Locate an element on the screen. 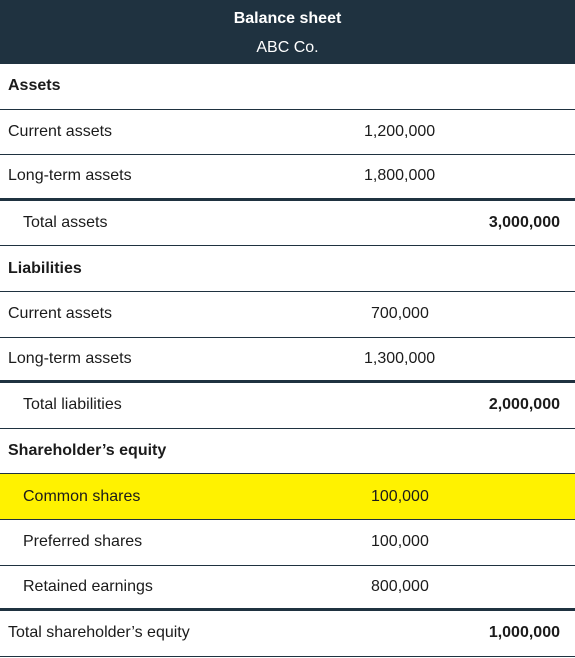 This screenshot has height=658, width=575. row-amount: 700,000 is located at coordinates (400, 314).